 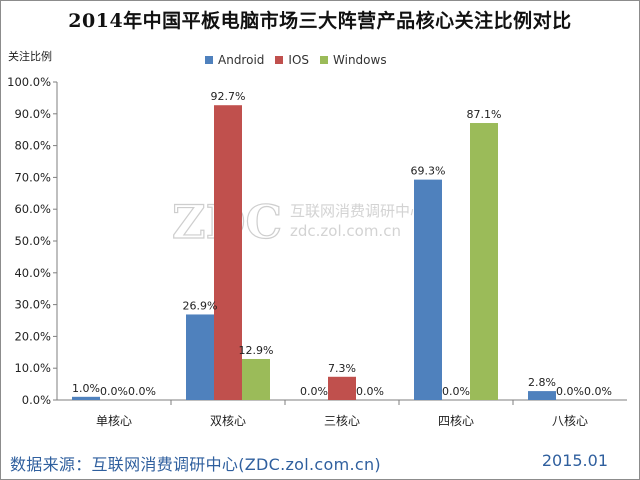 What do you see at coordinates (314, 391) in the screenshot?
I see `data-label-android: 0.0%` at bounding box center [314, 391].